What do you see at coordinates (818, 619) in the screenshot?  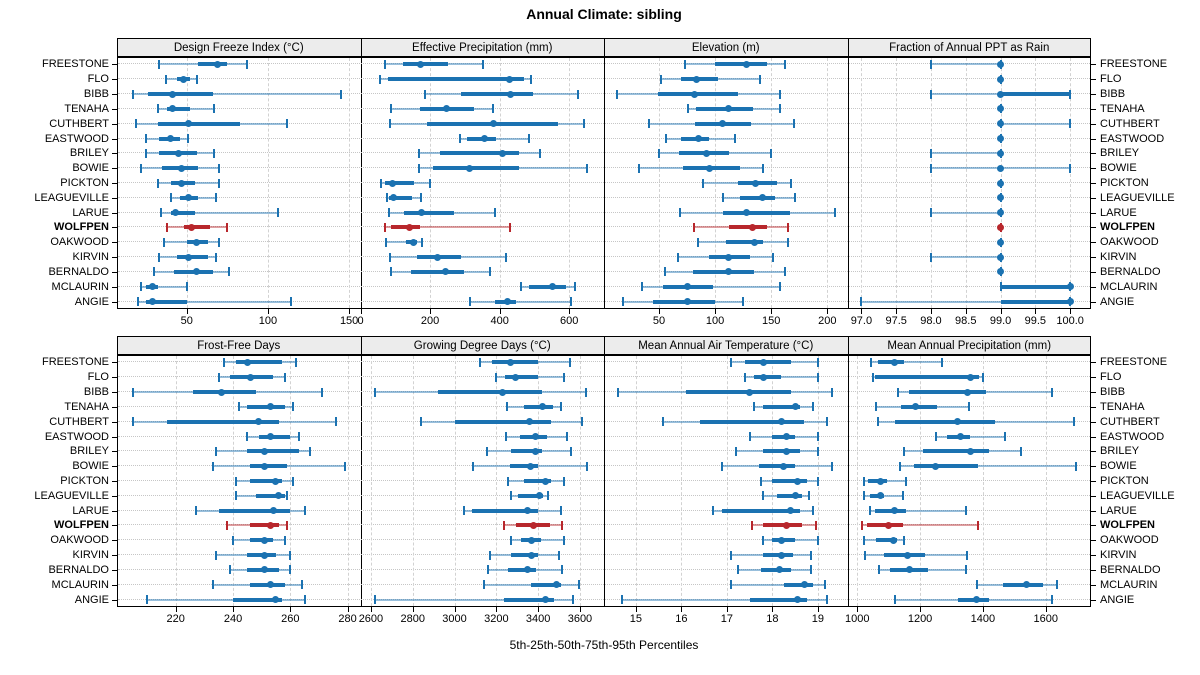 I see `x-tick-label: 19` at bounding box center [818, 619].